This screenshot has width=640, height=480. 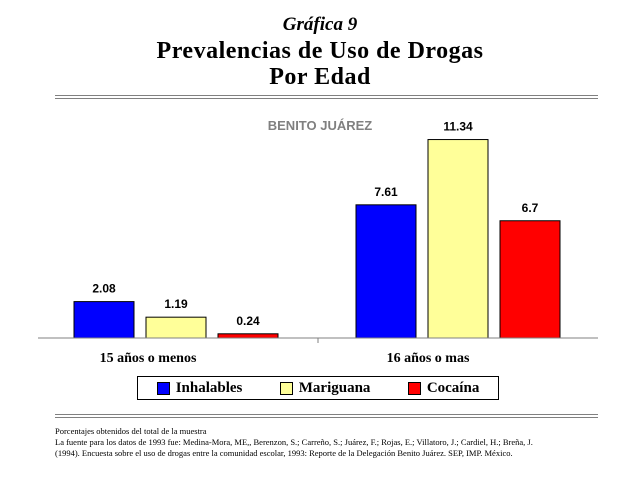 I want to click on value-label-cocaina-1: 6.7, so click(x=530, y=208).